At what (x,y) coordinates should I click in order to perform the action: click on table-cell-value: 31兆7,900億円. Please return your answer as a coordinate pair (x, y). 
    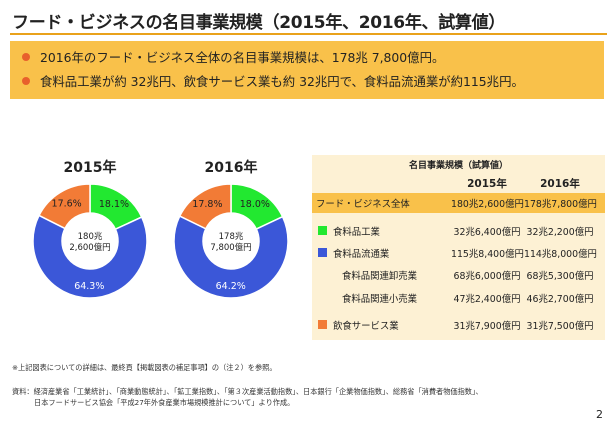
    Looking at the image, I should click on (487, 326).